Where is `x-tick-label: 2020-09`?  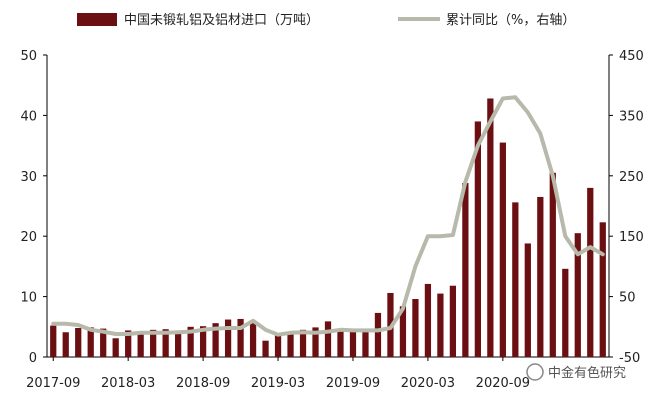 x-tick-label: 2020-09 is located at coordinates (503, 383).